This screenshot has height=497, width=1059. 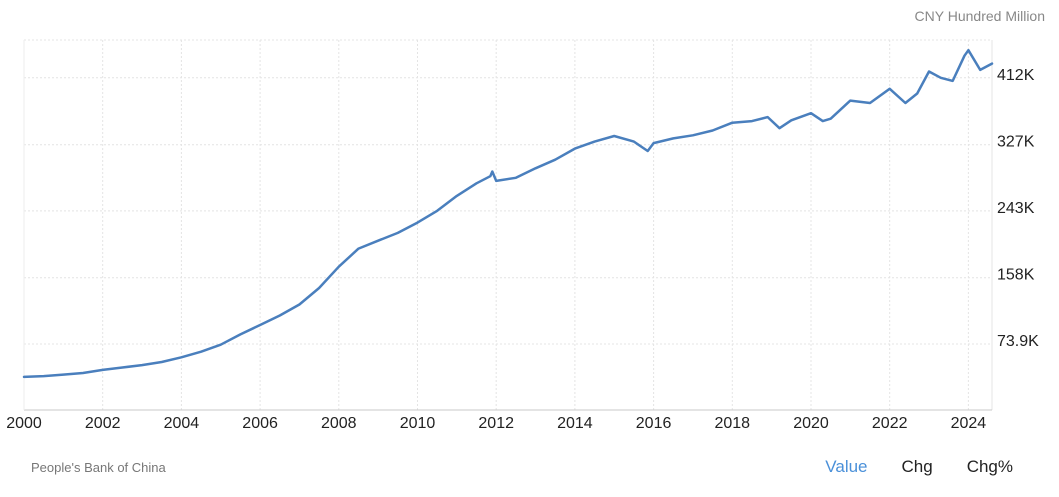 What do you see at coordinates (103, 423) in the screenshot?
I see `x-tick-label: 2002` at bounding box center [103, 423].